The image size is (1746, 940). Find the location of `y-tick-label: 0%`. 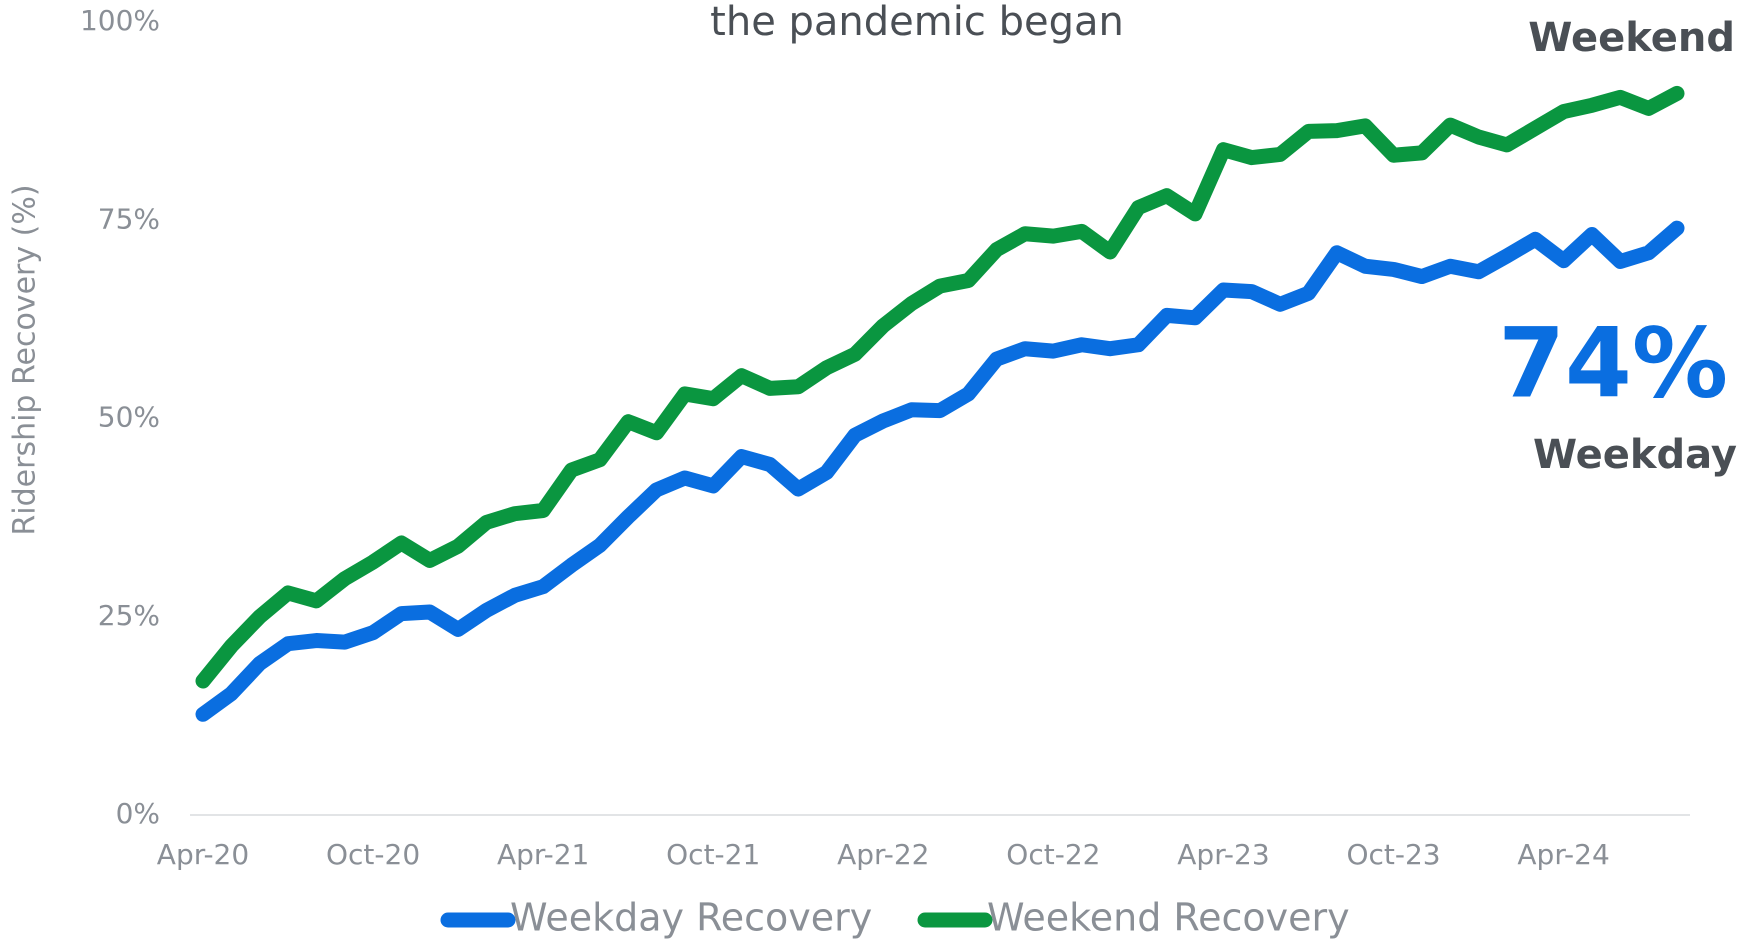

y-tick-label: 0% is located at coordinates (138, 813).